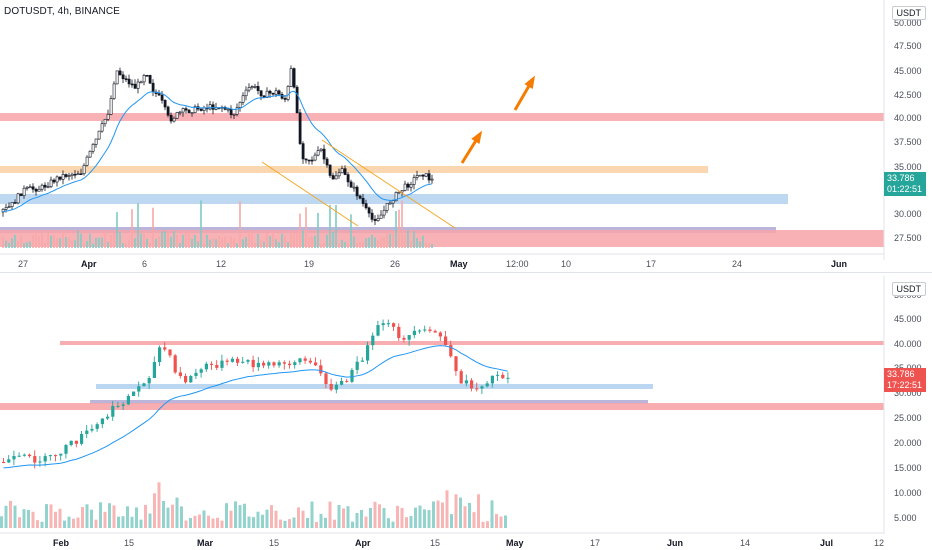 The image size is (932, 550). I want to click on price-axis-label: 47.500, so click(908, 46).